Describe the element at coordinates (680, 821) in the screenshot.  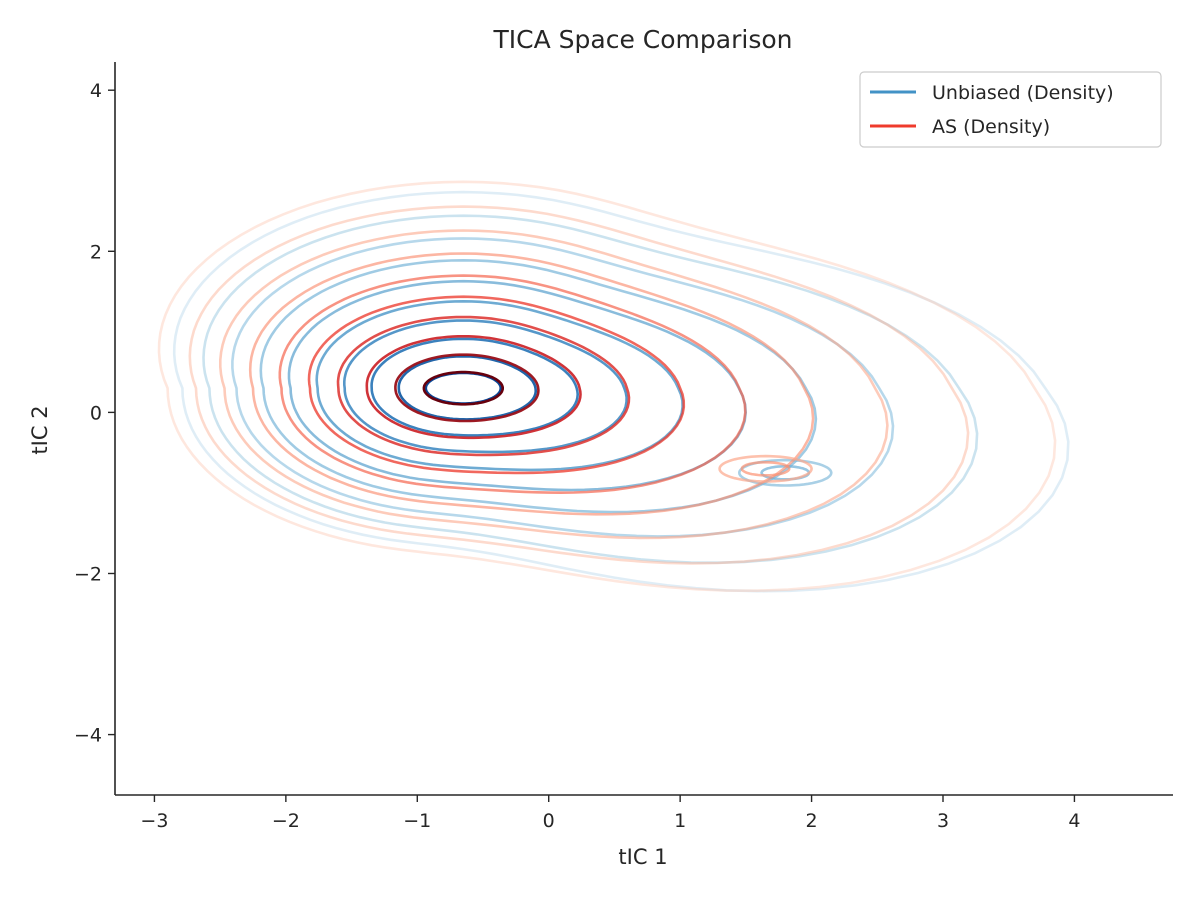
I see `x-tick-label: 1` at that location.